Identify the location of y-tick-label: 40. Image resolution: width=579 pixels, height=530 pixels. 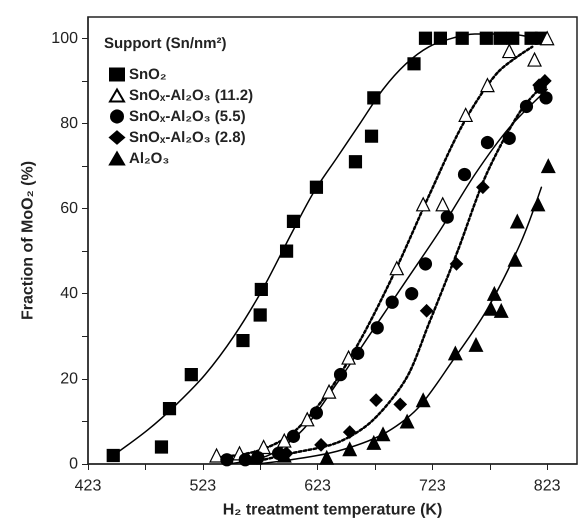
(69, 293).